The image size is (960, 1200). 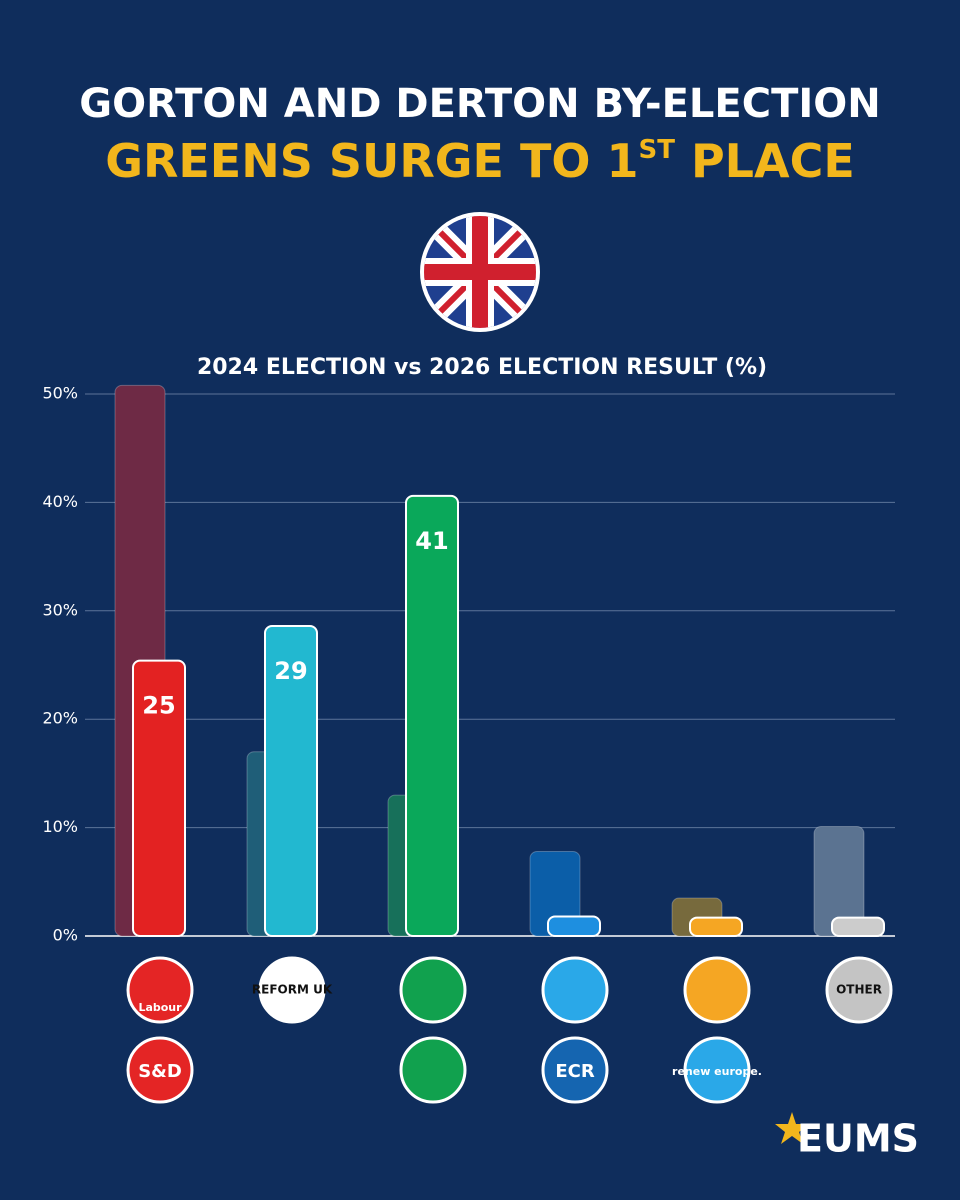 What do you see at coordinates (479, 104) in the screenshot?
I see `chart-title: GORTON AND DERTON BY-ELECTION` at bounding box center [479, 104].